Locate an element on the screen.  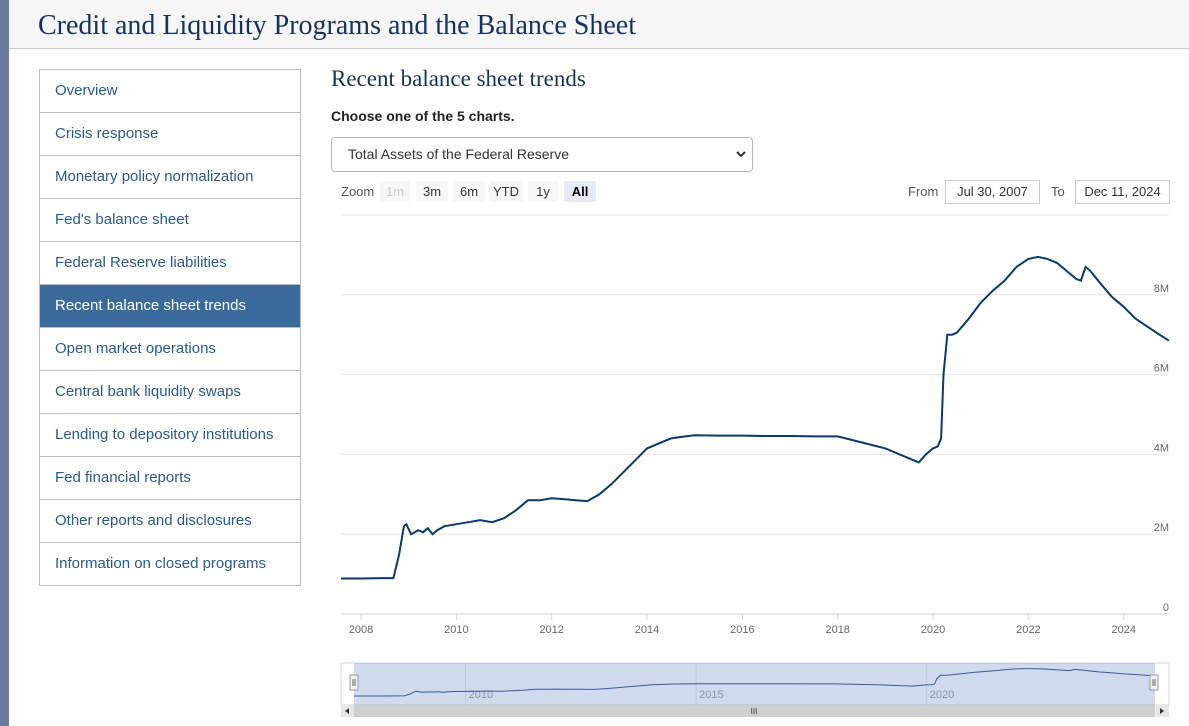
zoom-6m-button: 6m is located at coordinates (469, 191).